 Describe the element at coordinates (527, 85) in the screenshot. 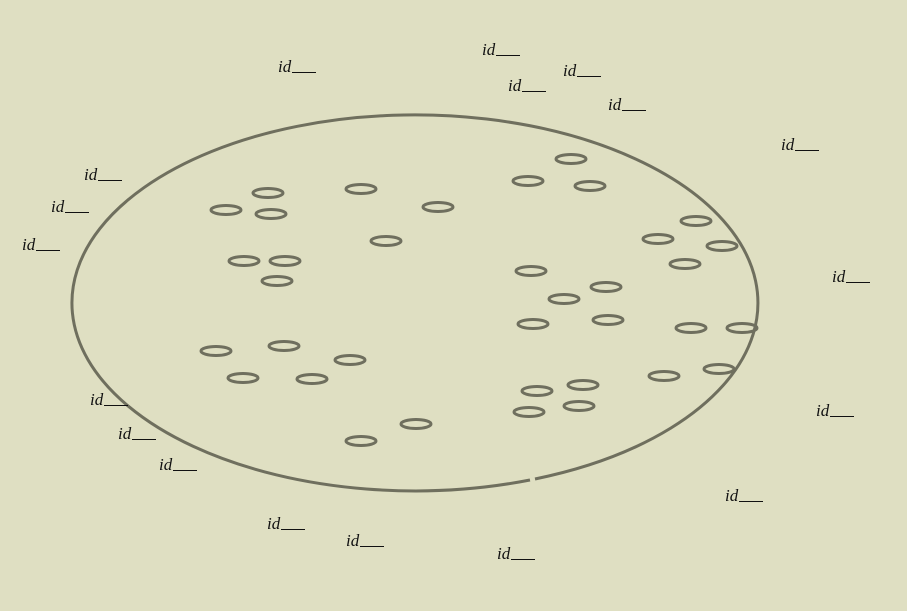

I see `id-label-3: id` at that location.